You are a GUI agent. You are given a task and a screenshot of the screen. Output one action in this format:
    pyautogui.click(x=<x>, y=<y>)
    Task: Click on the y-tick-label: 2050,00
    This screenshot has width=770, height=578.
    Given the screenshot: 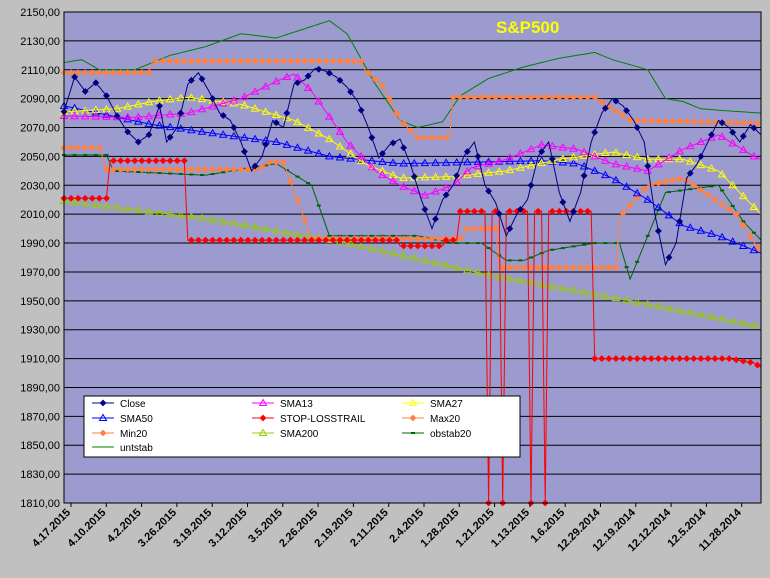 What is the action you would take?
    pyautogui.click(x=40, y=157)
    